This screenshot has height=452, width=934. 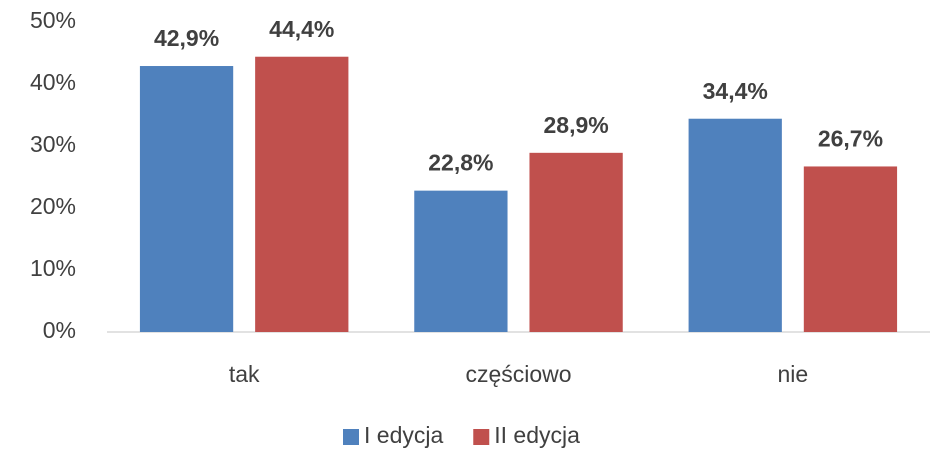 I want to click on value-label: 44,4%, so click(x=301, y=29).